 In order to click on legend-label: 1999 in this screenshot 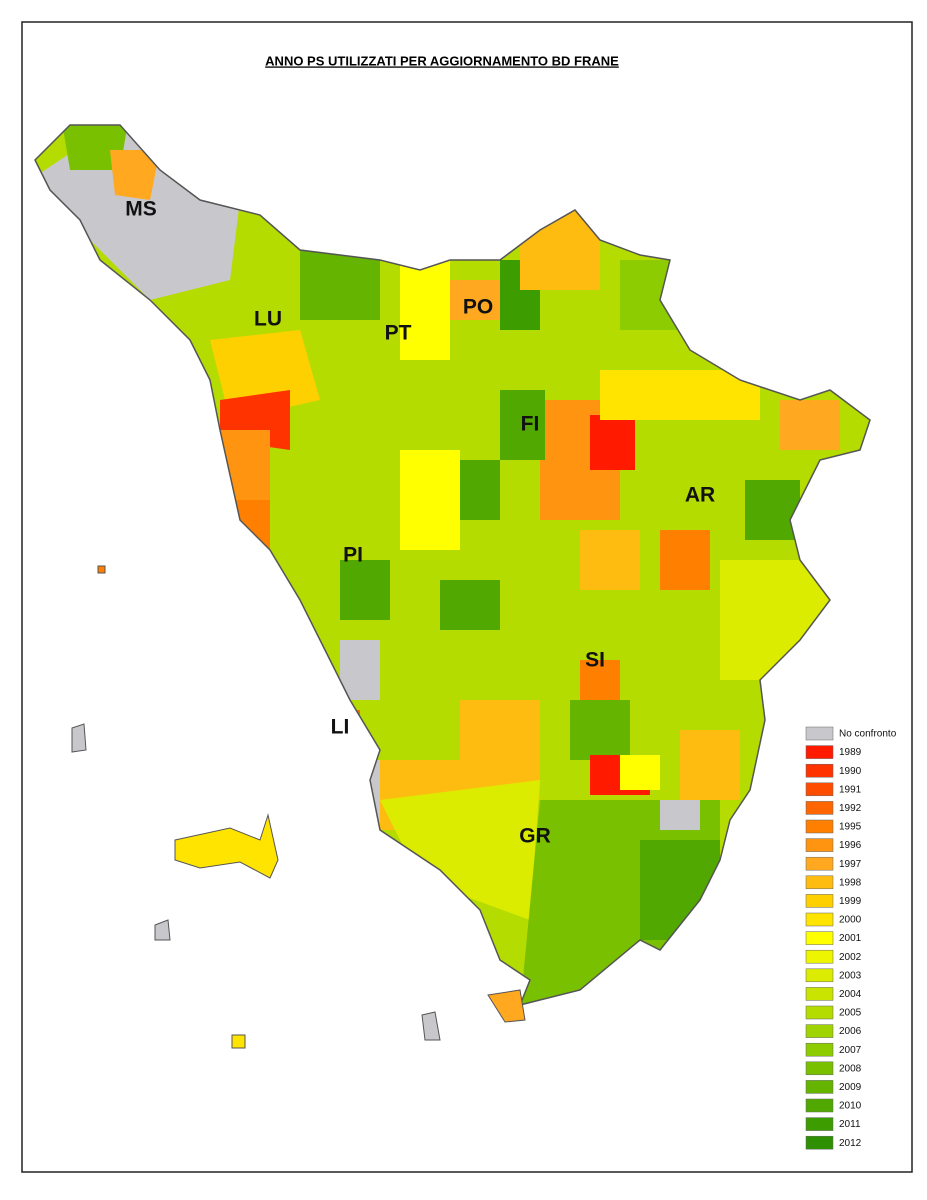, I will do `click(850, 901)`.